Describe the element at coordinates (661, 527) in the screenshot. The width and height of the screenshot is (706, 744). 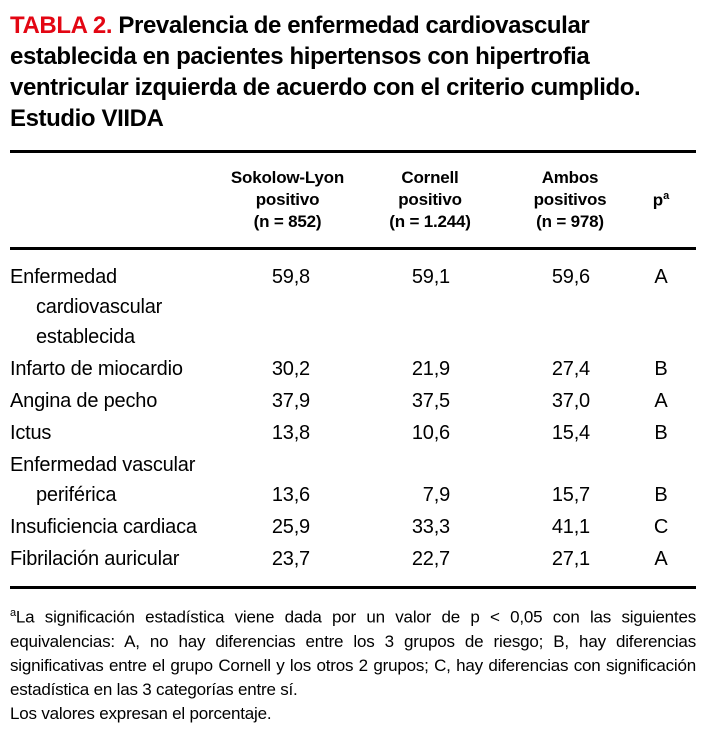
I see `p-value-cell: C` at that location.